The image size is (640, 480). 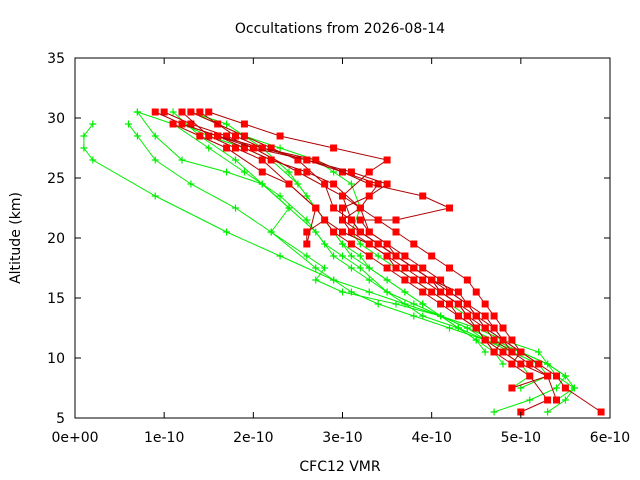 What do you see at coordinates (16, 238) in the screenshot?
I see `y-axis-label: Altitude (km)` at bounding box center [16, 238].